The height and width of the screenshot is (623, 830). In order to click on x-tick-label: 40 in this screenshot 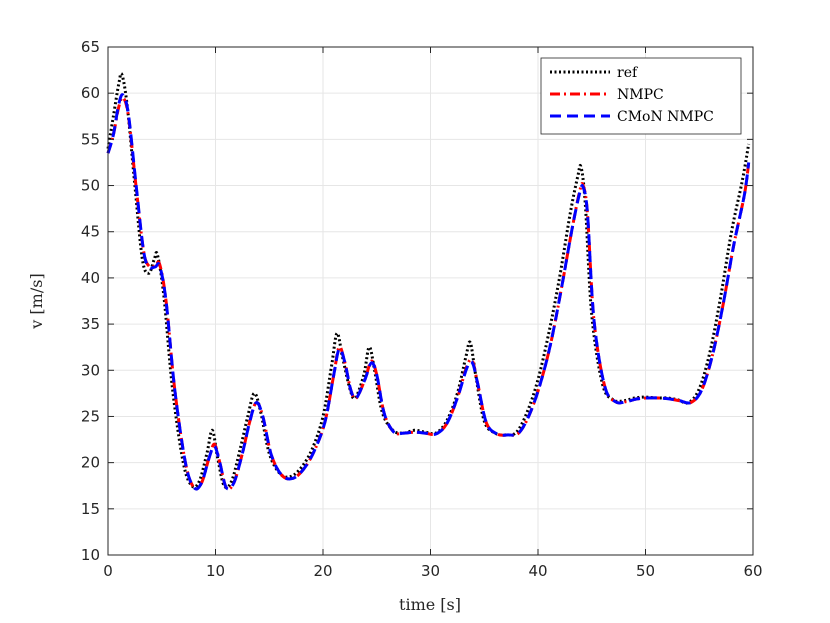, I will do `click(537, 571)`.